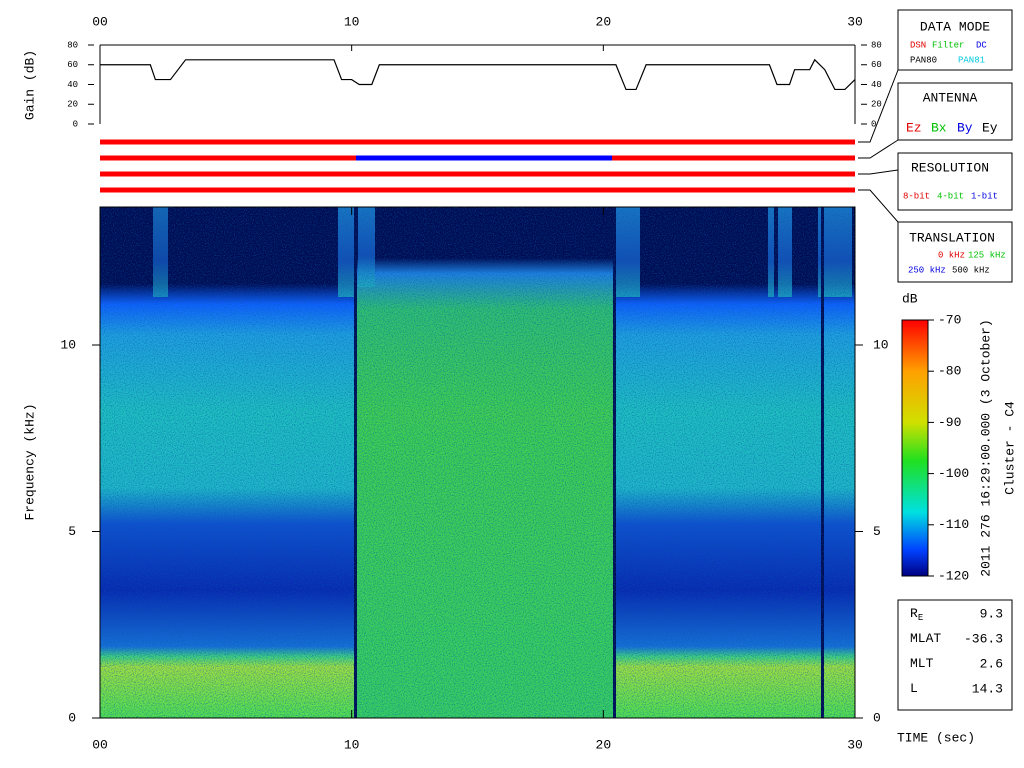 This screenshot has height=768, width=1024. Describe the element at coordinates (990, 127) in the screenshot. I see `antenna-item: Ey` at that location.